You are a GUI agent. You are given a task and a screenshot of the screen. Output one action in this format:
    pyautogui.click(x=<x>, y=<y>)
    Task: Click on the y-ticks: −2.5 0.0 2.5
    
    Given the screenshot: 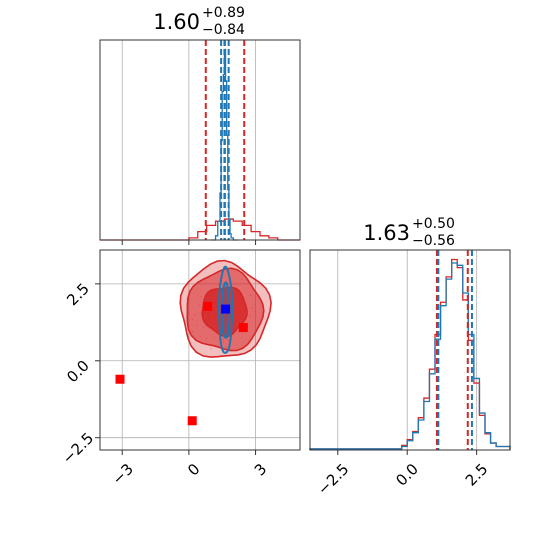 What is the action you would take?
    pyautogui.click(x=79, y=374)
    